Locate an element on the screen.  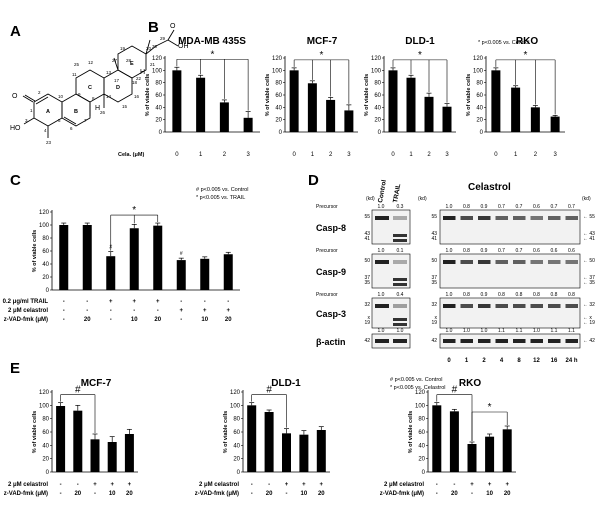
timepoint-label: 2 is located at coordinates (484, 361).